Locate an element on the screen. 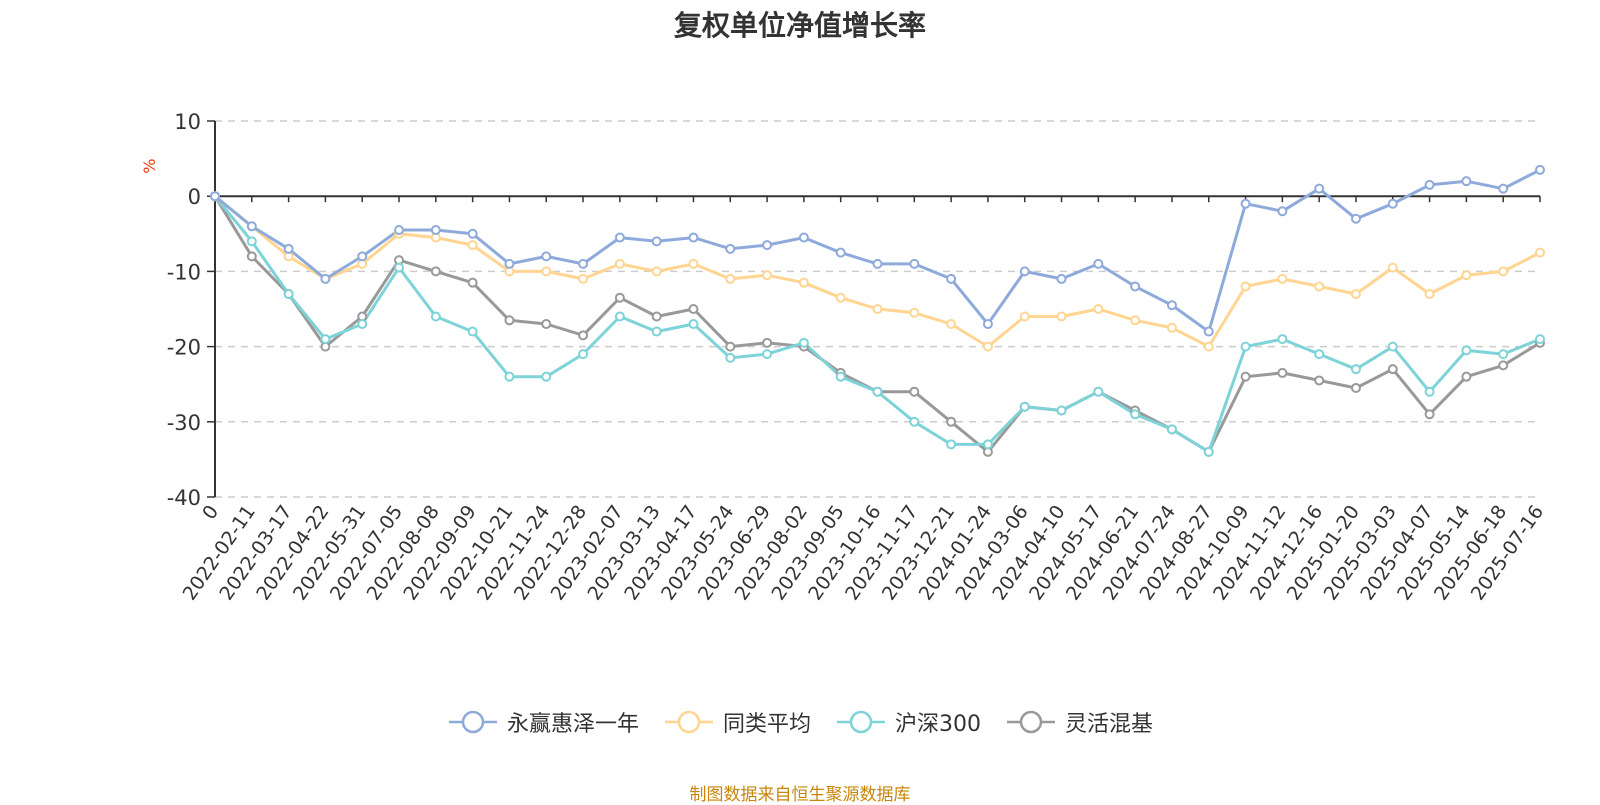 Image resolution: width=1600 pixels, height=805 pixels. legend-item: 灵活混基 is located at coordinates (1079, 722).